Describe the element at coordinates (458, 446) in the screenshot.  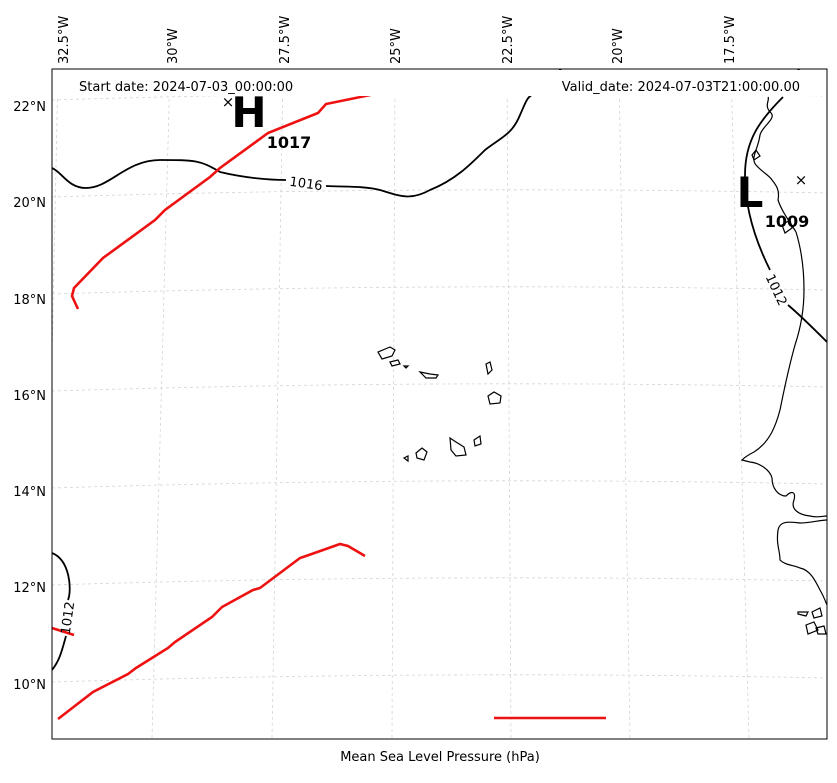
I see `island-santiago` at that location.